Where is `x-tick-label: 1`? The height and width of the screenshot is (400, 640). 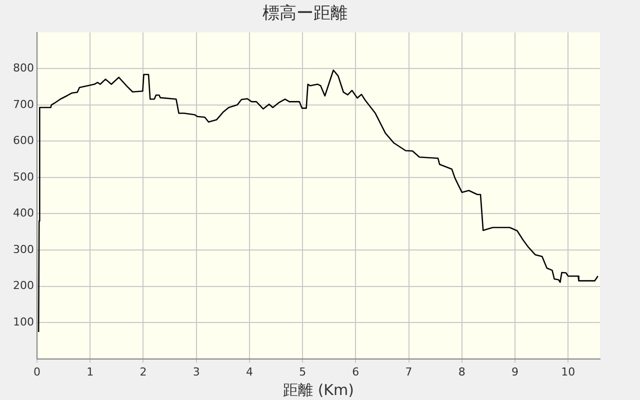 x-tick-label: 1 is located at coordinates (90, 371).